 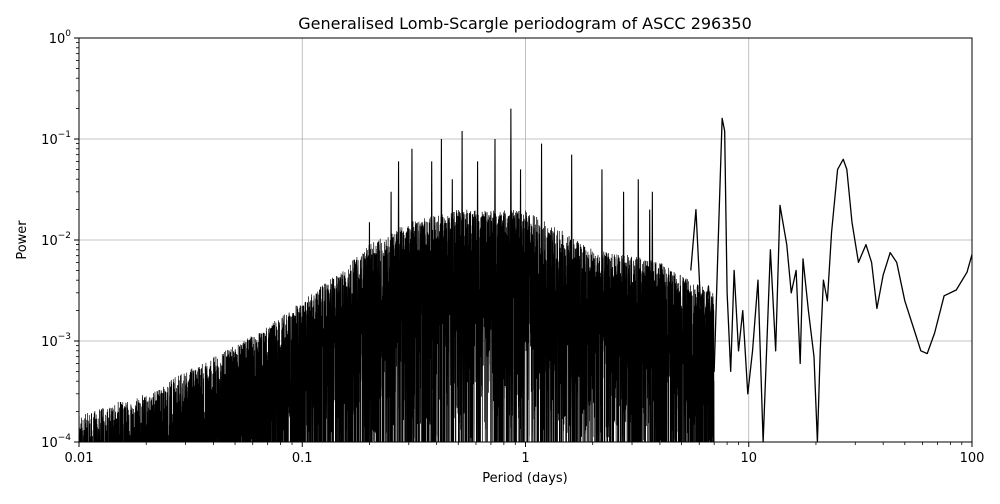 I want to click on x-axis-label: Period (days), so click(x=525, y=478).